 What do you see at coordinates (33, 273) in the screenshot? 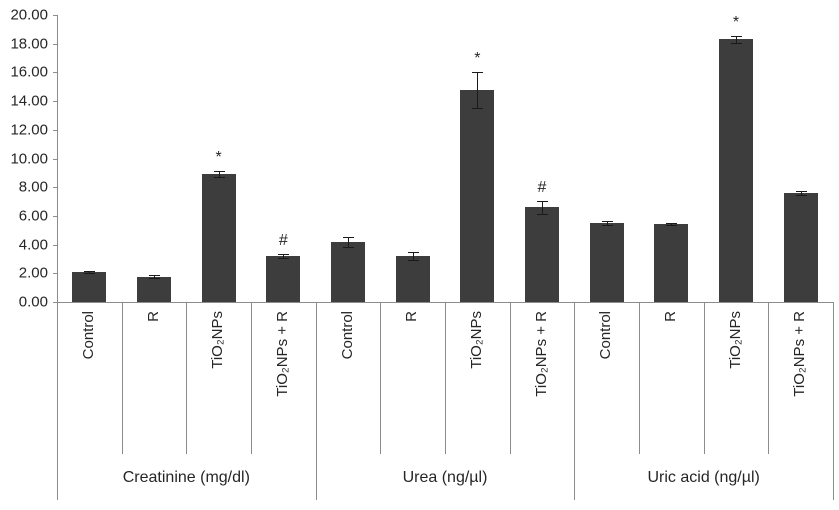
I see `y-tick-label: 2.00` at bounding box center [33, 273].